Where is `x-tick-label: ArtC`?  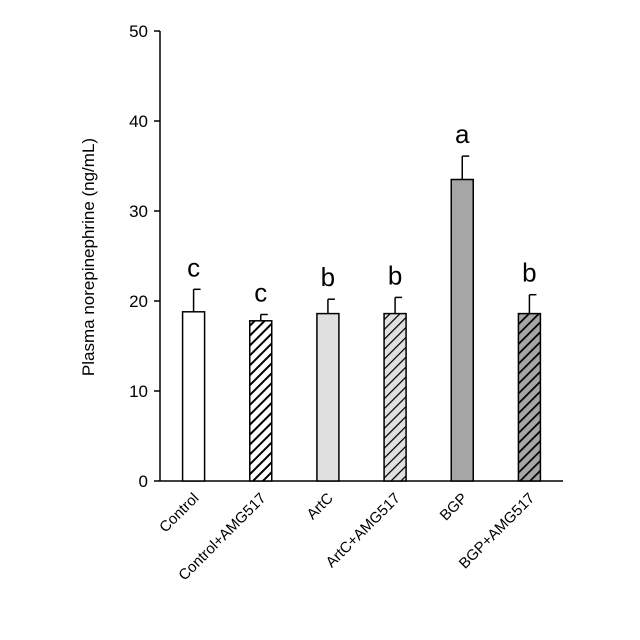
x-tick-label: ArtC is located at coordinates (320, 506).